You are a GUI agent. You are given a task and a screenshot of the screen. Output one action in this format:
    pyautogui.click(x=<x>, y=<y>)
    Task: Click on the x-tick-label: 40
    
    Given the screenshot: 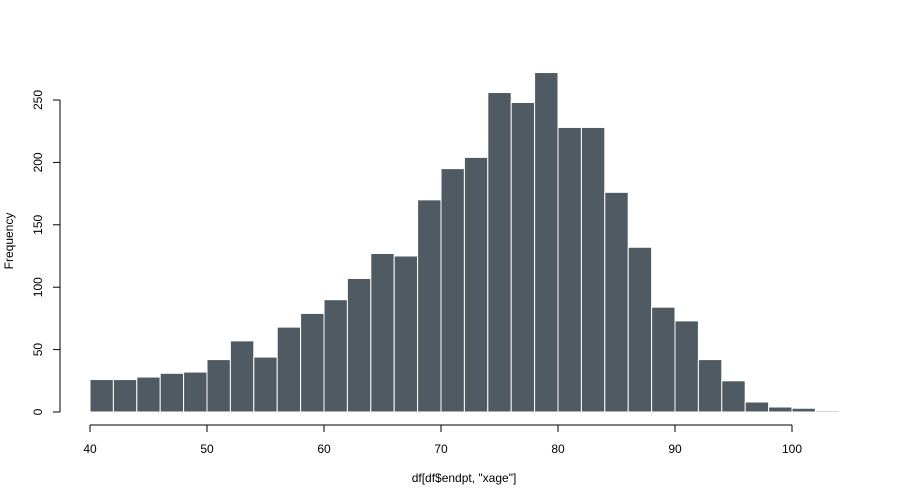 What is the action you would take?
    pyautogui.click(x=90, y=449)
    